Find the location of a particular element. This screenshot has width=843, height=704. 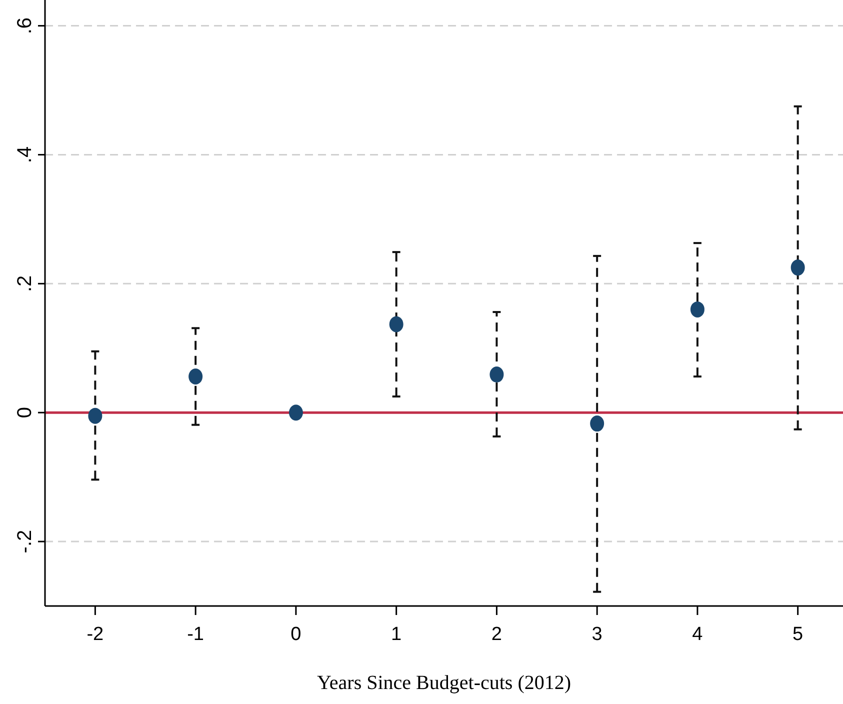

x-tick-label: 0 is located at coordinates (296, 634).